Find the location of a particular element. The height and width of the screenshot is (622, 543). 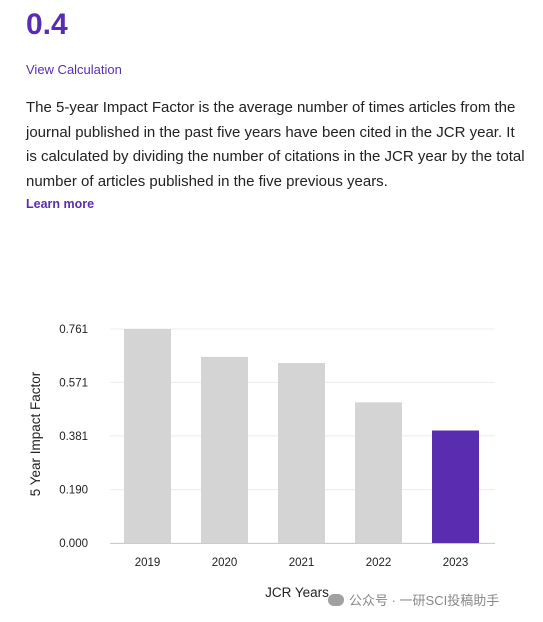

x-tick-labels: 2019 2020 2021 2022 2023 is located at coordinates (302, 563).